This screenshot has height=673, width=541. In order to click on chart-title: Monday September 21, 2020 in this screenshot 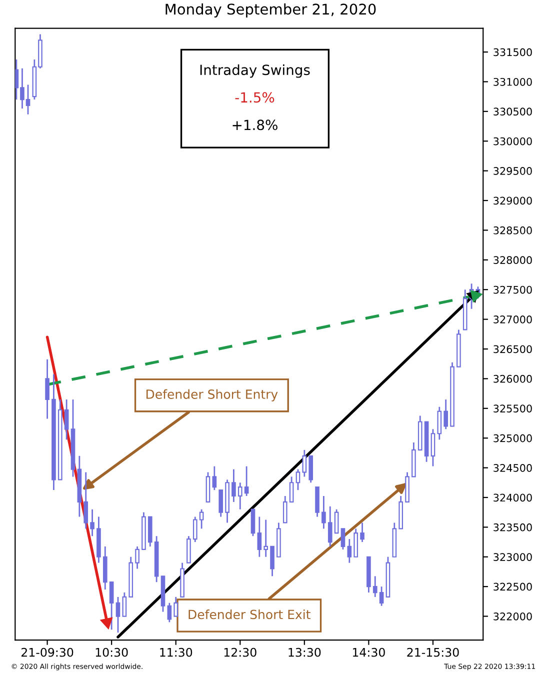, I will do `click(271, 10)`.